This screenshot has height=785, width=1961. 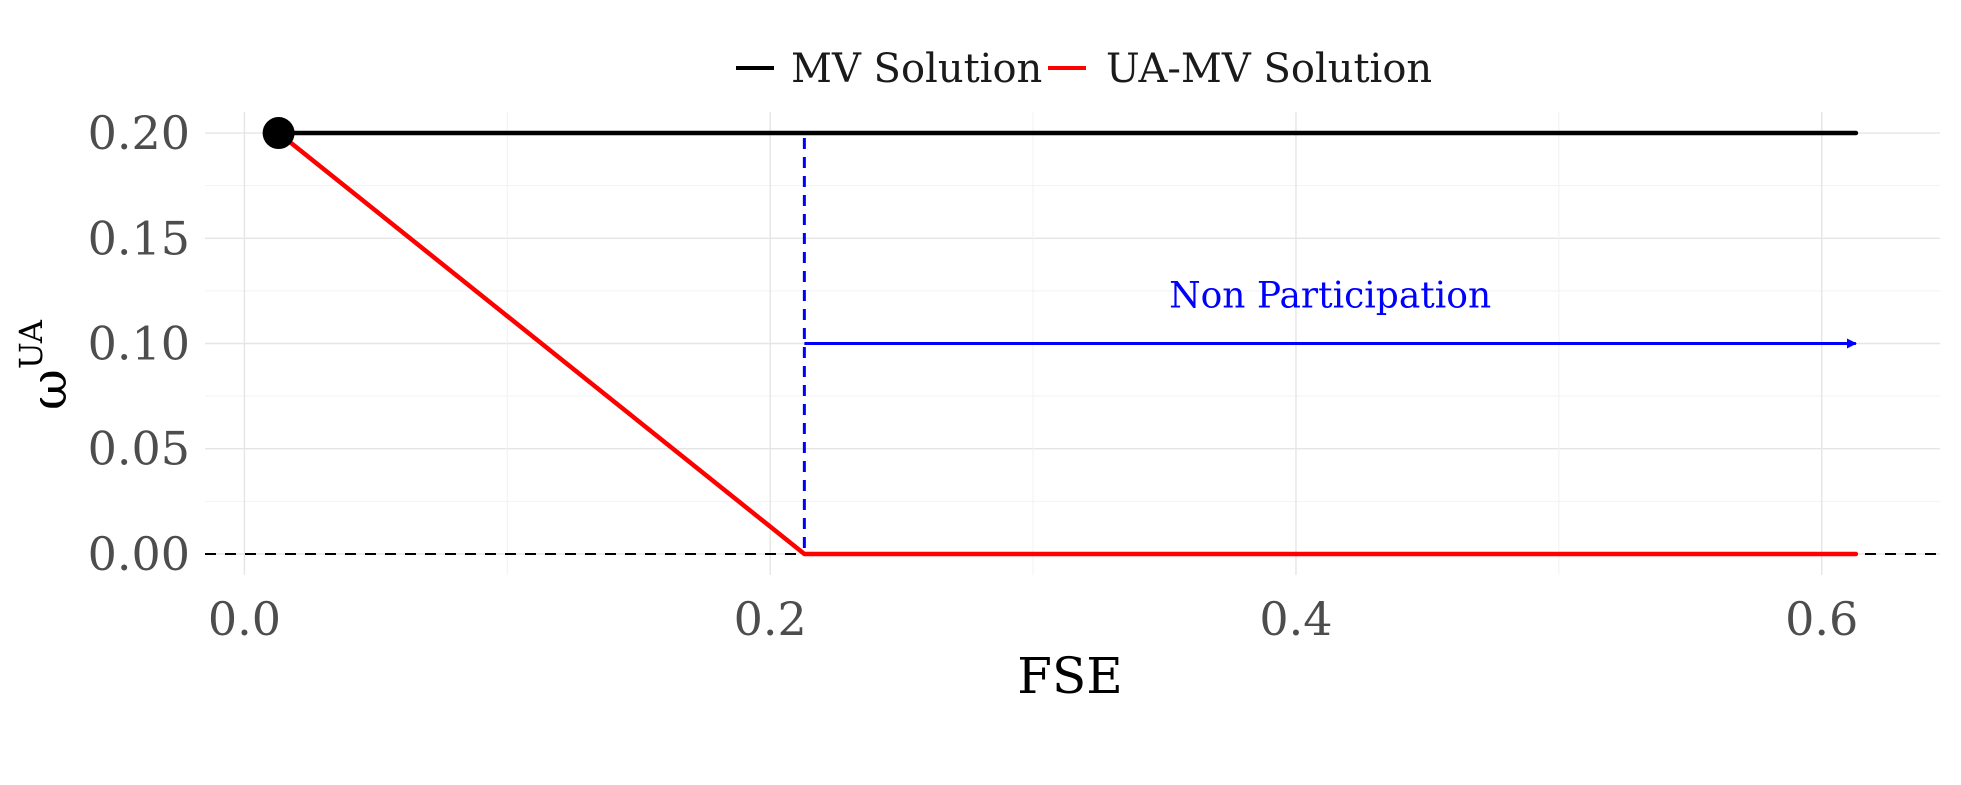 I want to click on y-axis-title-superscript: UA, so click(x=31, y=344).